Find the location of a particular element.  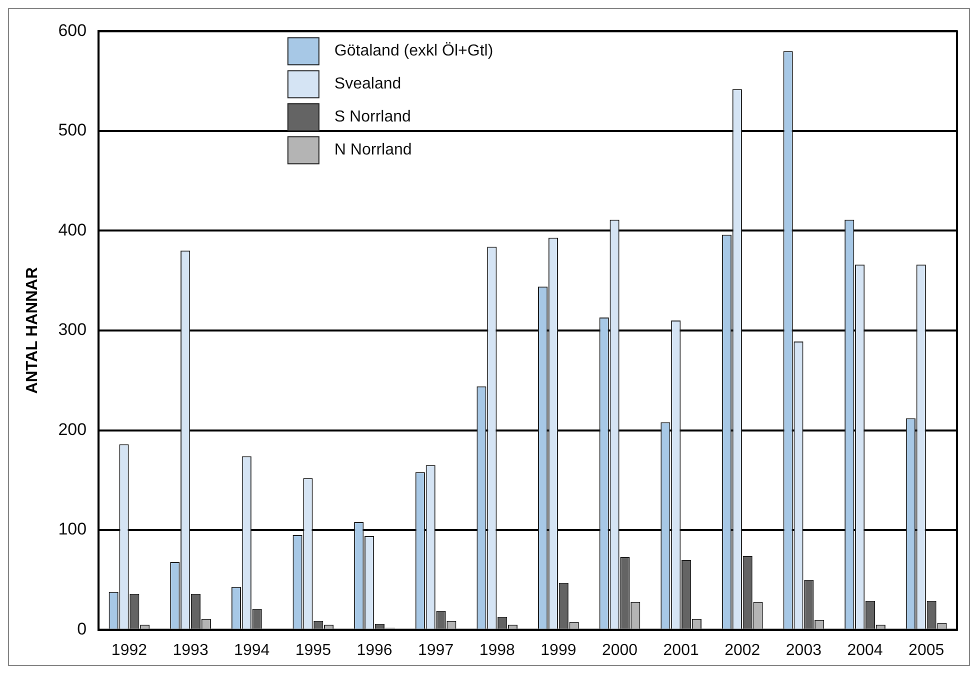

x-tick-label: 1995 is located at coordinates (313, 650).